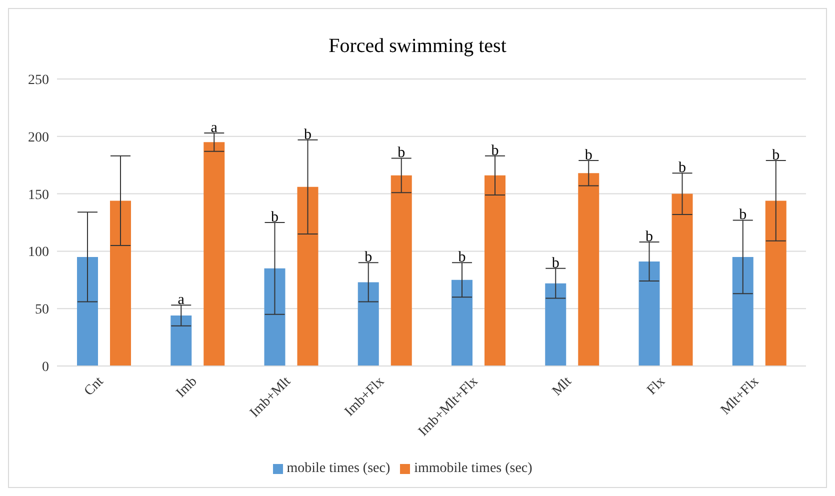  Describe the element at coordinates (38, 252) in the screenshot. I see `y-tick-label: 100` at that location.